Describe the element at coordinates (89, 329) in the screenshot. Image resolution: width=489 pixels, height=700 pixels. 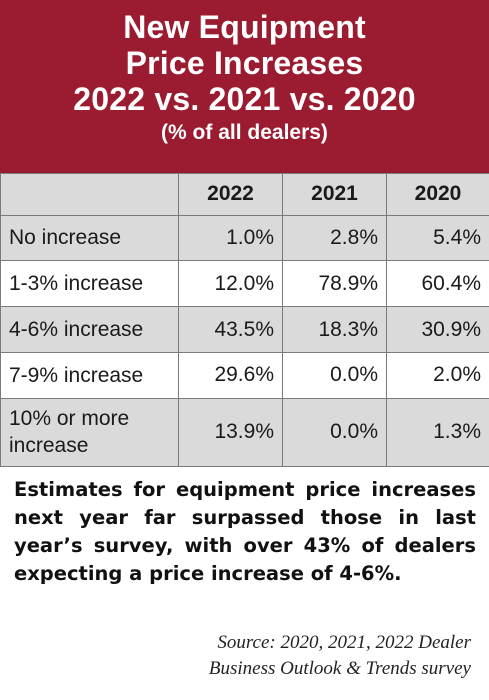
I see `row-label: 4-6% increase` at that location.